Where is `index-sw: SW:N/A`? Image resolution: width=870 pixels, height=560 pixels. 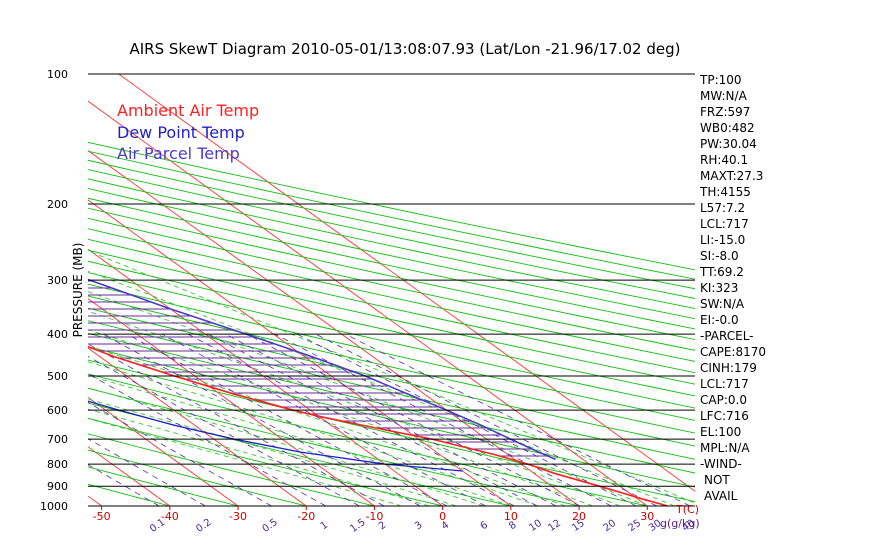
index-sw: SW:N/A is located at coordinates (722, 304).